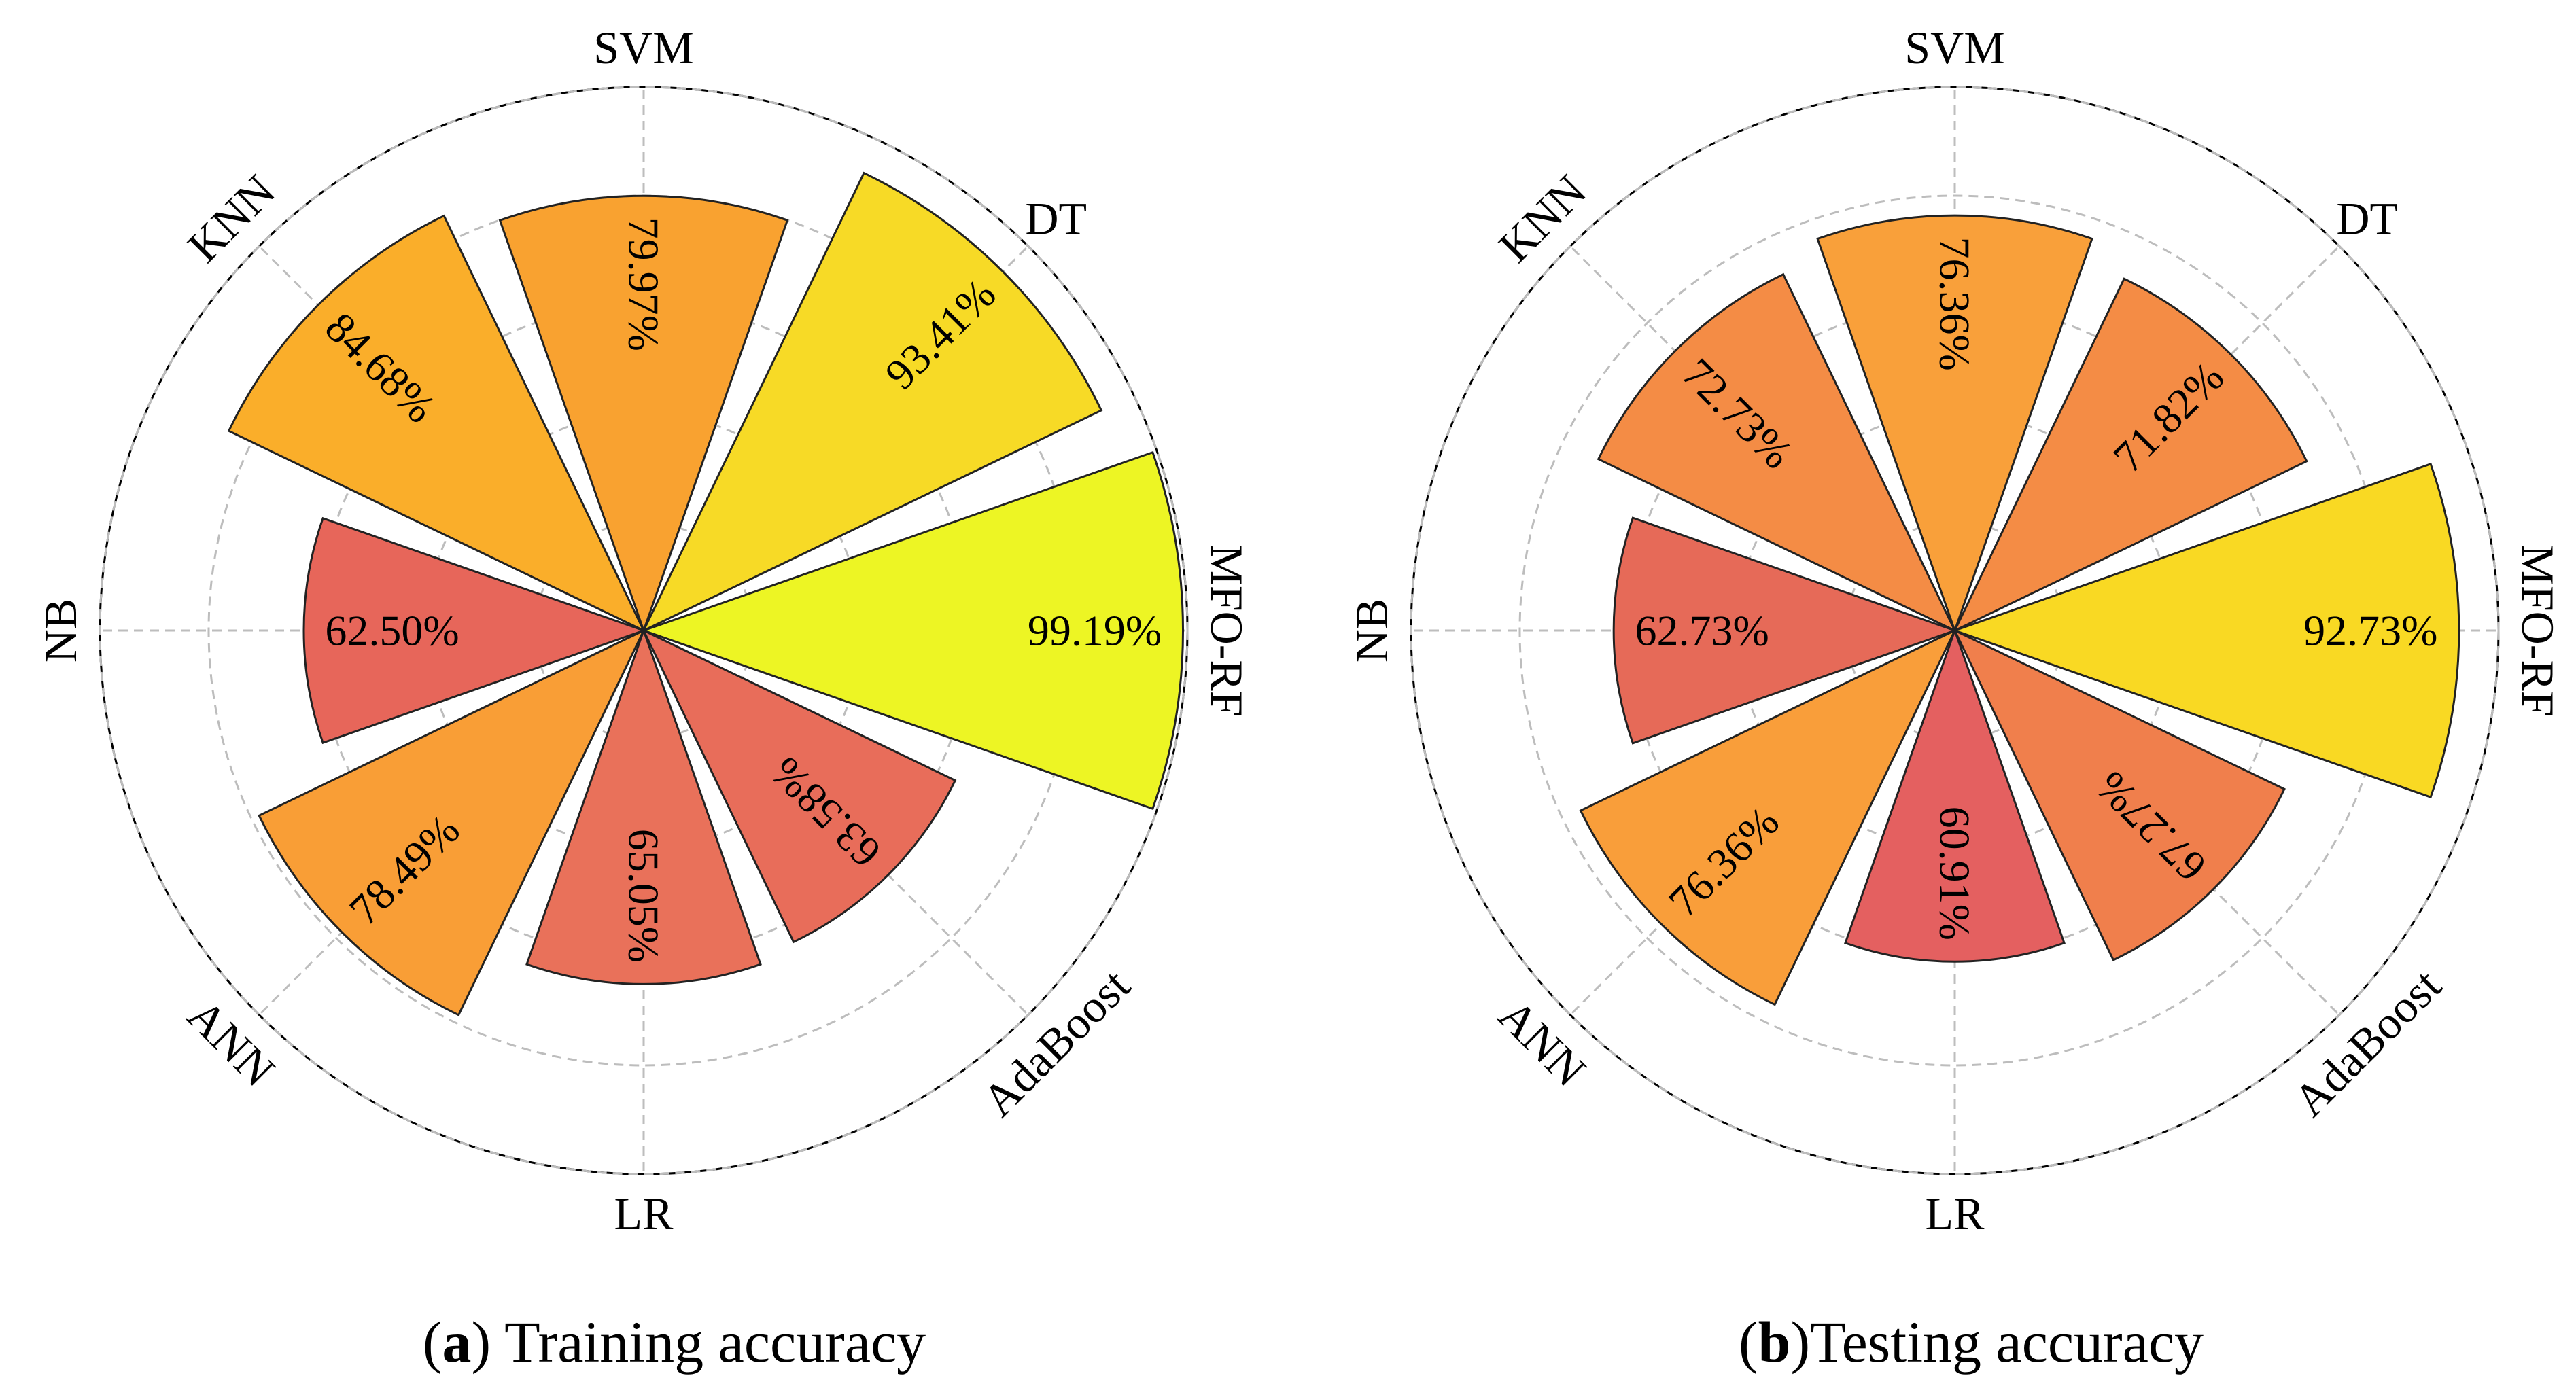  I want to click on value-label-nb: 62.50%, so click(392, 631).